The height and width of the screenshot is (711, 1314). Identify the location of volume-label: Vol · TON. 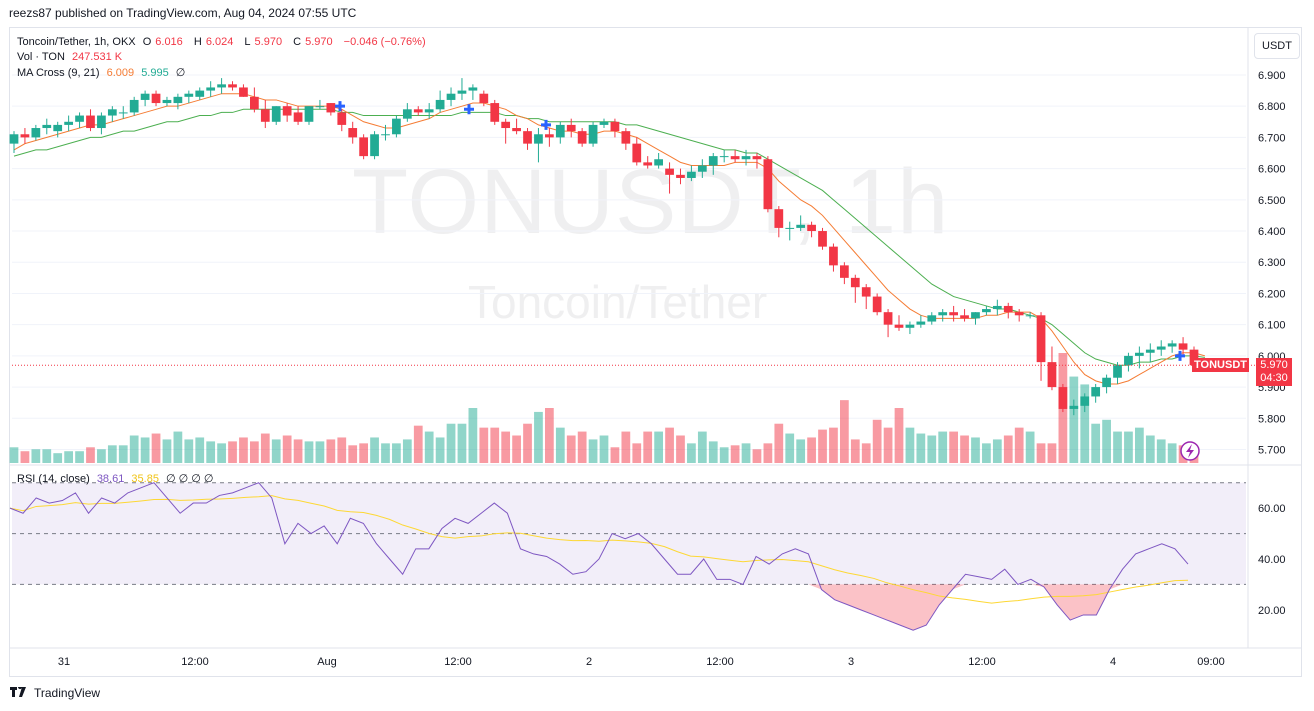
(41, 57).